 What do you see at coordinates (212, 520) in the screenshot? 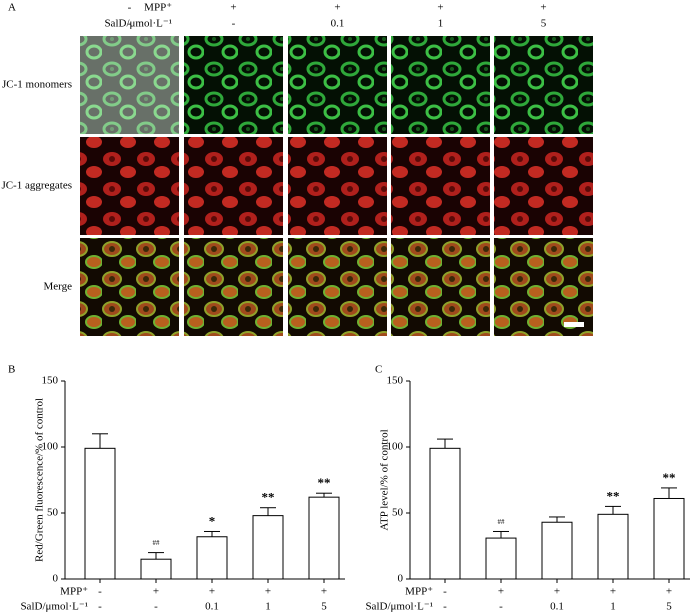
I see `significance: *` at bounding box center [212, 520].